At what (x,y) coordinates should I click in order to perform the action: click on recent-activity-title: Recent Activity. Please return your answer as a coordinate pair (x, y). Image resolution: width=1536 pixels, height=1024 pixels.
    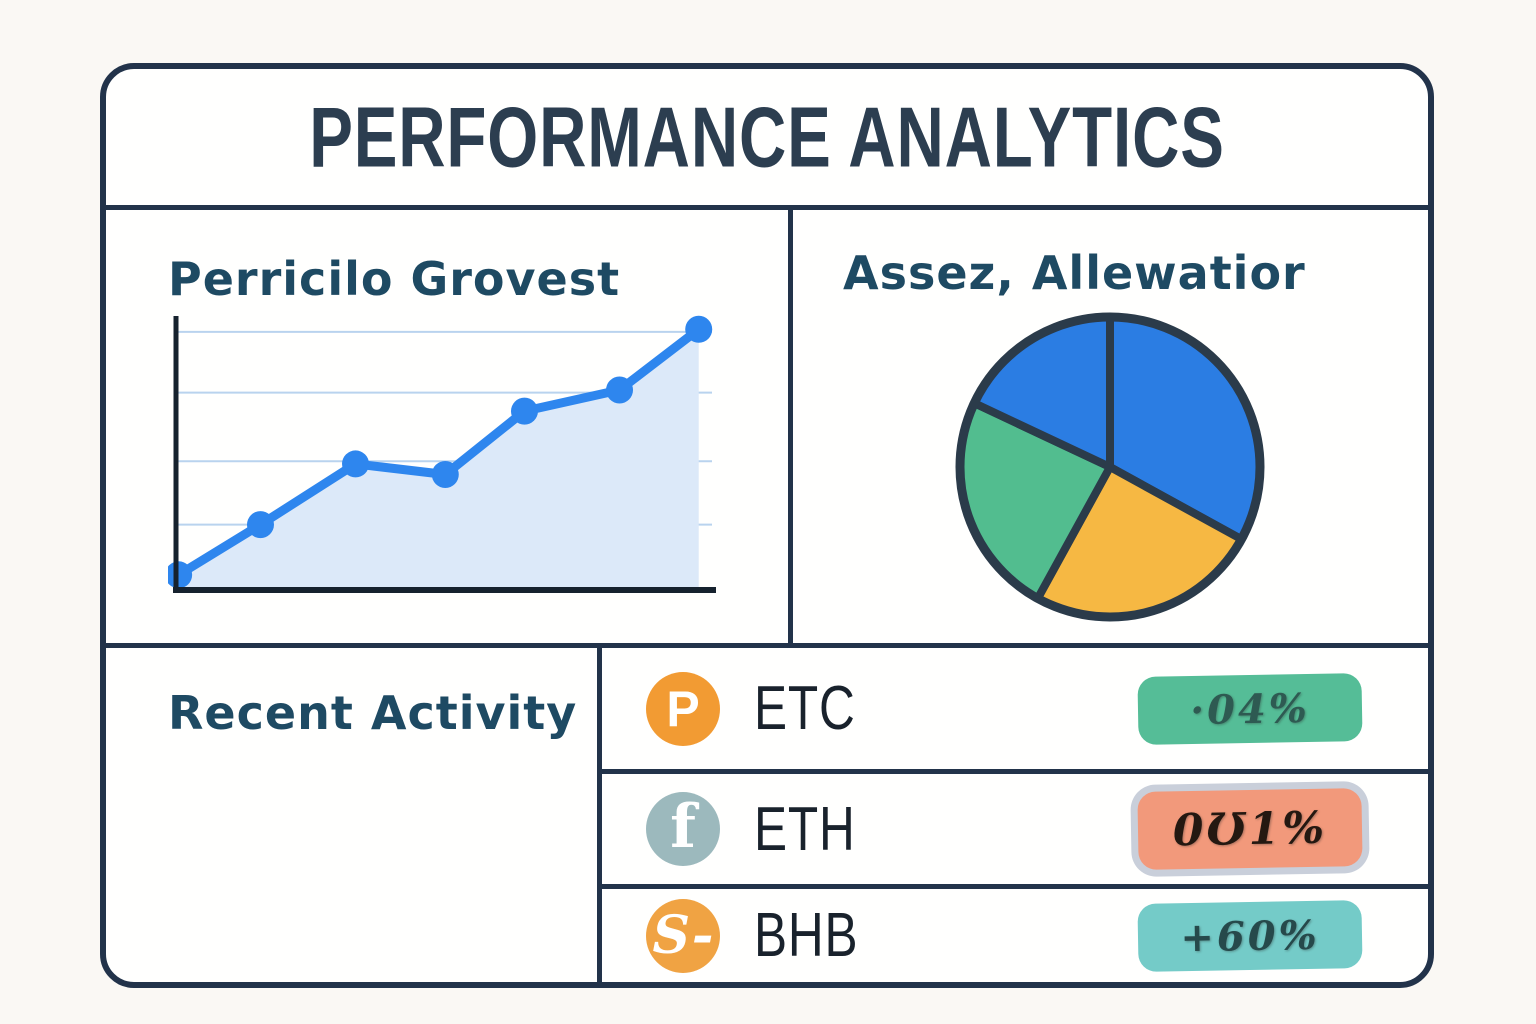
    Looking at the image, I should click on (373, 713).